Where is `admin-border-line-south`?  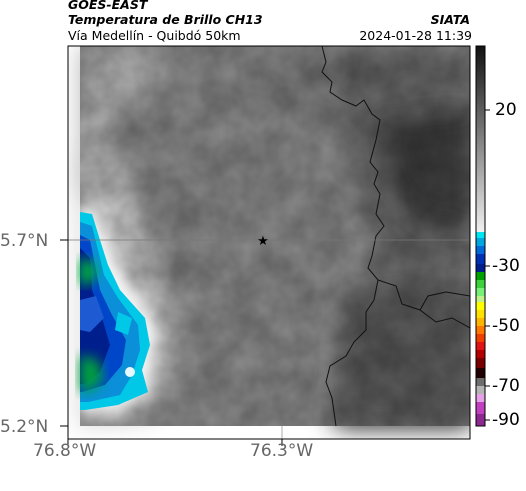
admin-border-line-south is located at coordinates (352, 353).